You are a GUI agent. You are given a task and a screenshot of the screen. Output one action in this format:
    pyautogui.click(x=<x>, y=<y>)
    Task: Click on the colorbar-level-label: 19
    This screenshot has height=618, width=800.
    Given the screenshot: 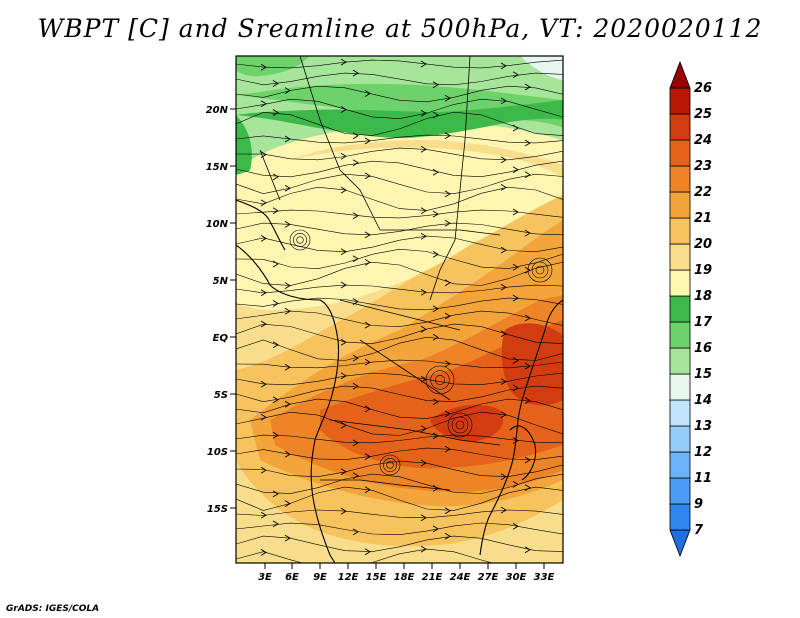 What is the action you would take?
    pyautogui.click(x=703, y=270)
    